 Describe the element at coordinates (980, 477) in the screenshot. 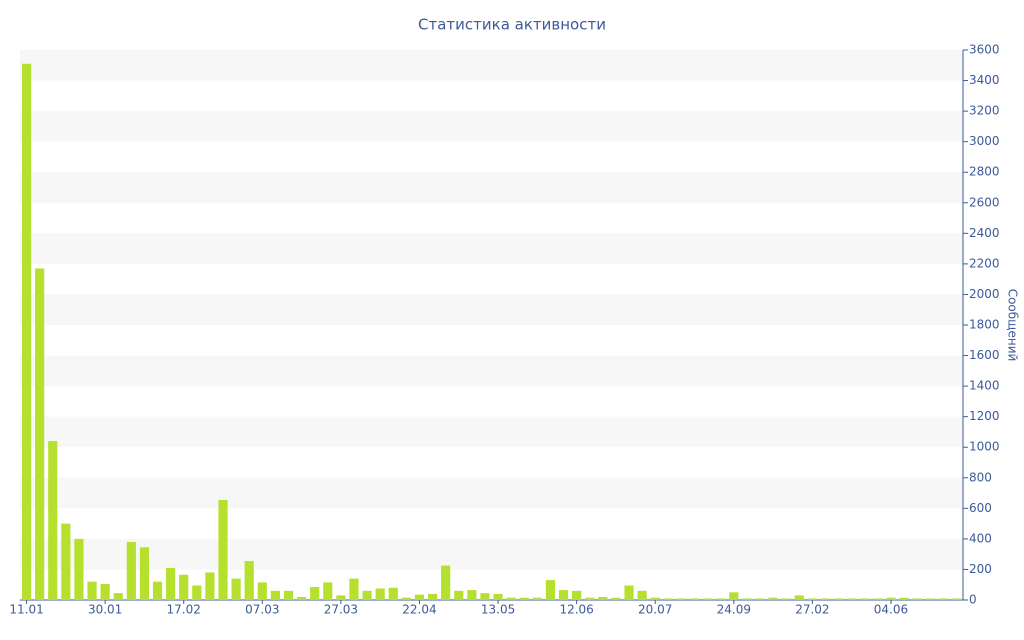

I see `y-tick-label: 800` at that location.